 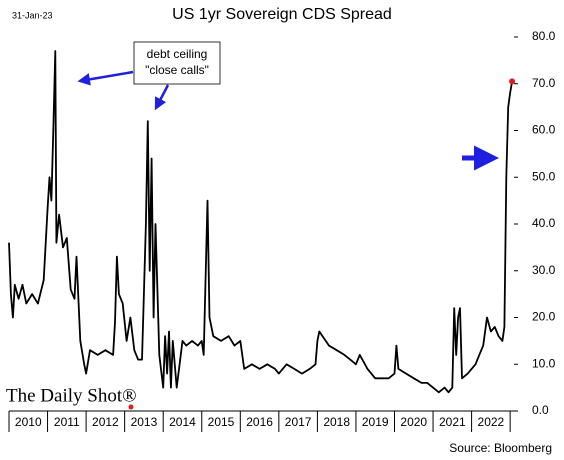 I want to click on x-tick-label: 2011, so click(x=67, y=422).